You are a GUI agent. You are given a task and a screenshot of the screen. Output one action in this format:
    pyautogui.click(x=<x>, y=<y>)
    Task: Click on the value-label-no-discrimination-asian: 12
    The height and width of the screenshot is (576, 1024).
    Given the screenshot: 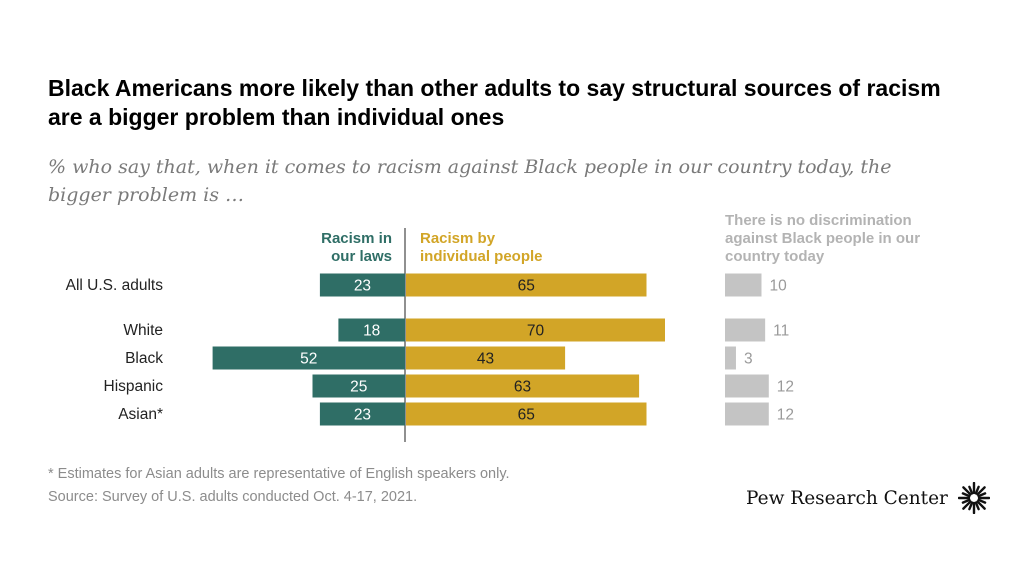 What is the action you would take?
    pyautogui.click(x=785, y=415)
    